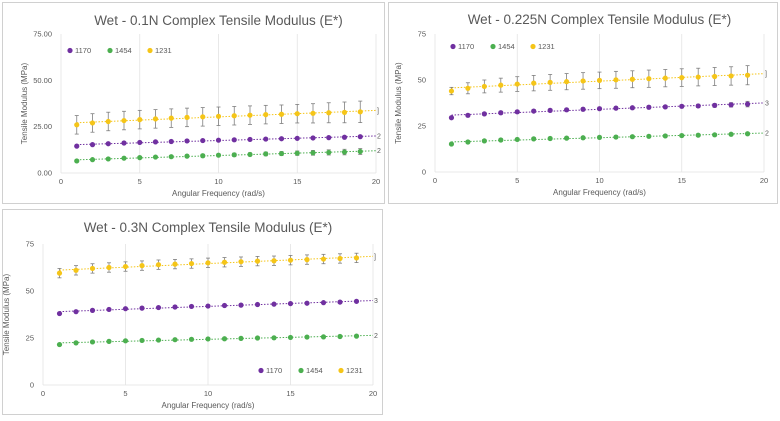 This screenshot has height=421, width=780. Describe the element at coordinates (608, 110) in the screenshot. I see `series-1170: 3` at that location.